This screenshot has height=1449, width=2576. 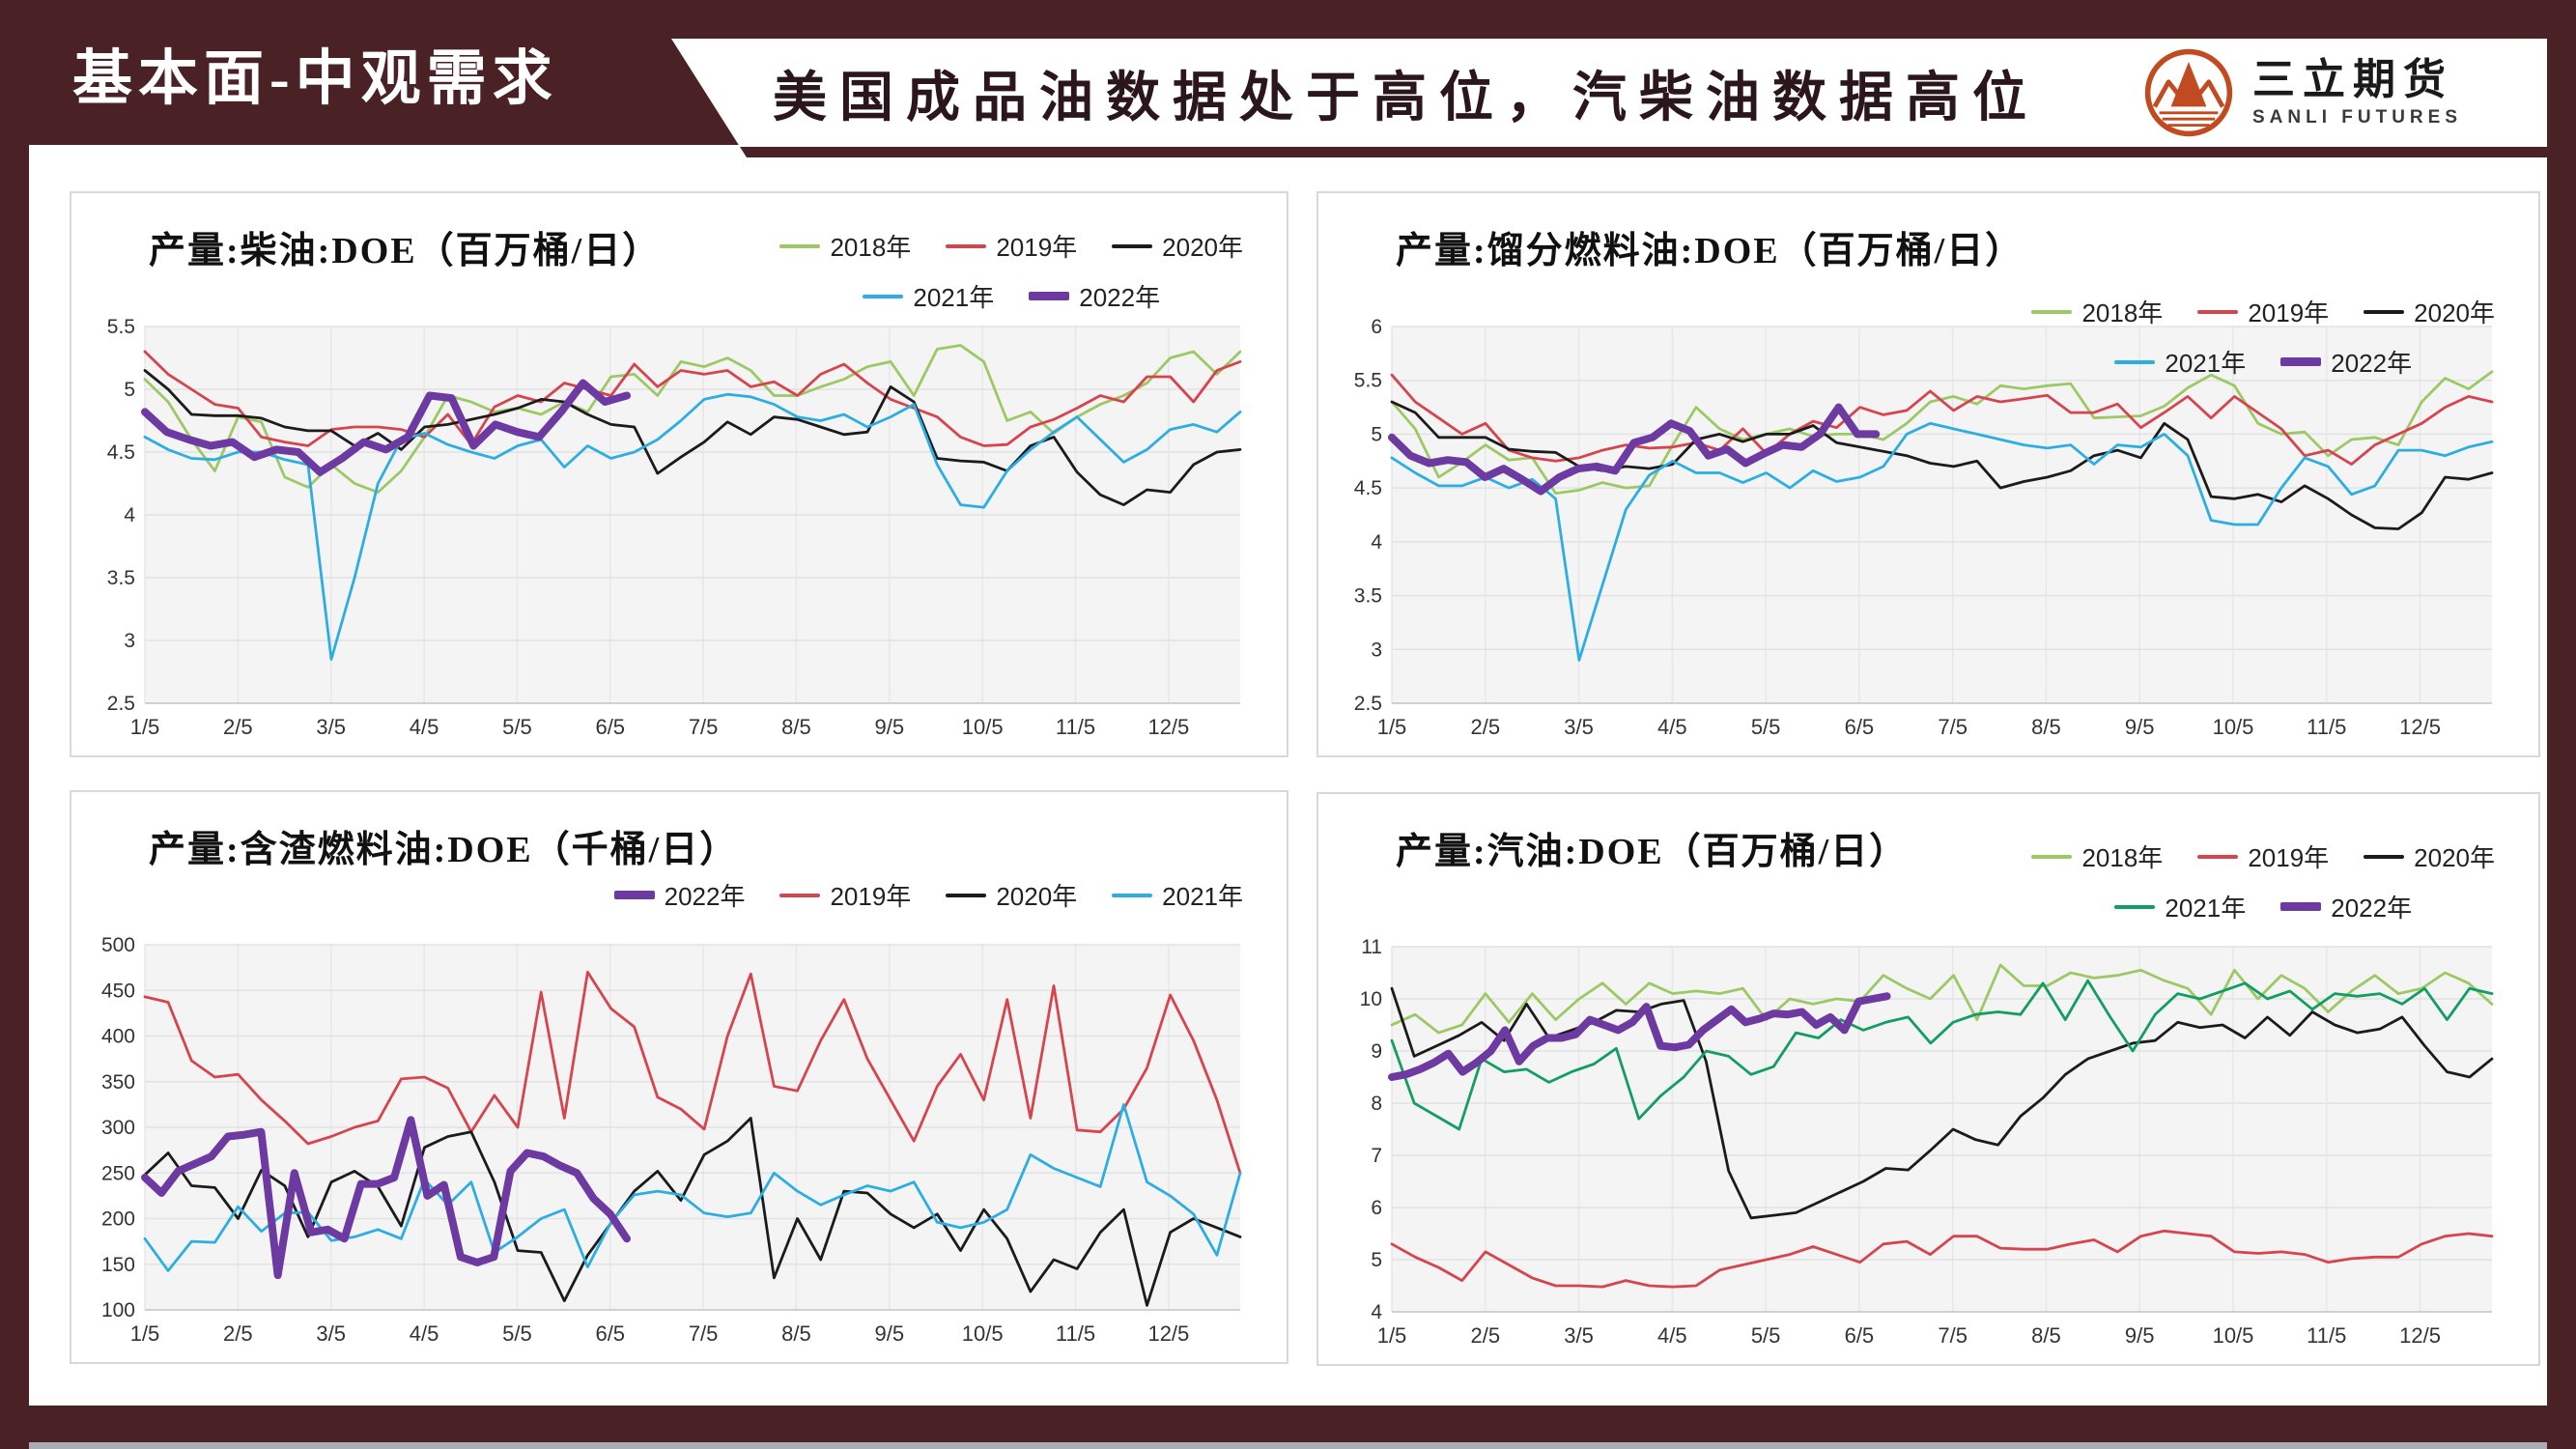 What do you see at coordinates (1406, 98) in the screenshot?
I see `slide-title: 美国成品油数据处于高位，汽柴油数据高位` at bounding box center [1406, 98].